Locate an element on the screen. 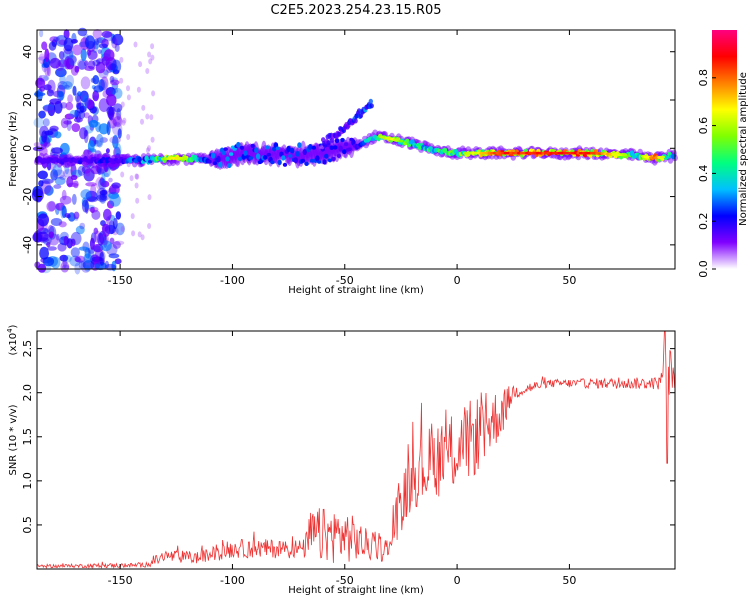  snr-x-tick-label: -150 is located at coordinates (120, 580).